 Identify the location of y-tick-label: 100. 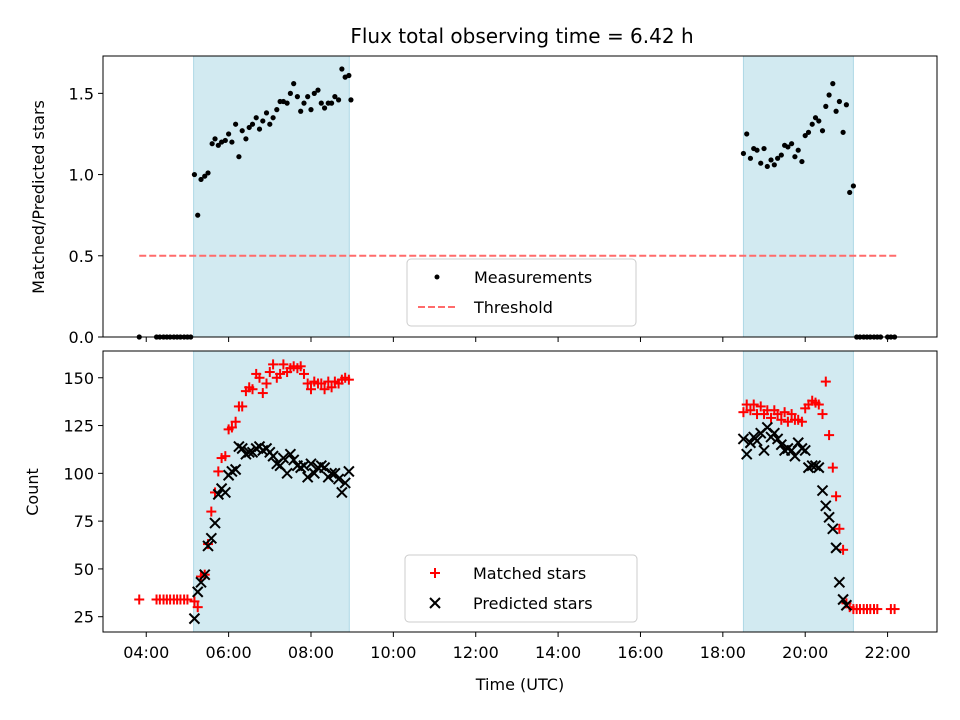
(78, 473).